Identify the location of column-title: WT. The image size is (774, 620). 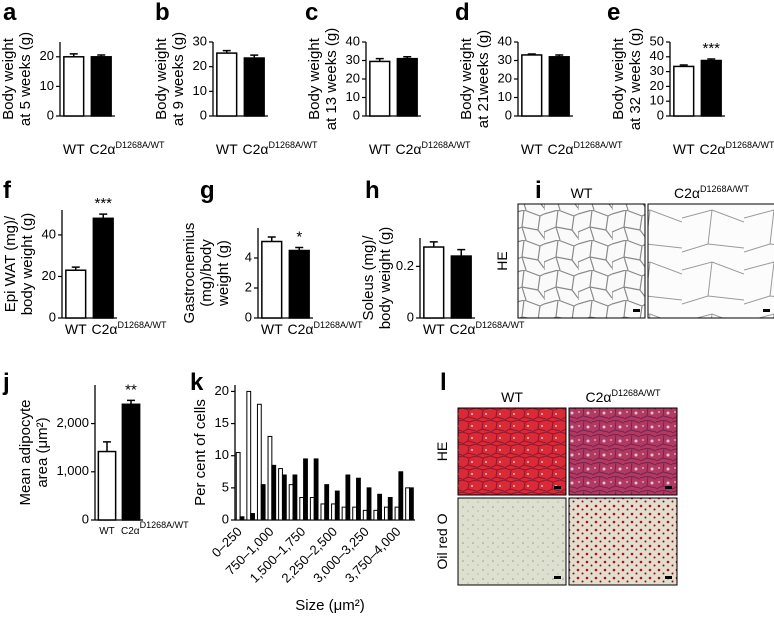
(582, 193).